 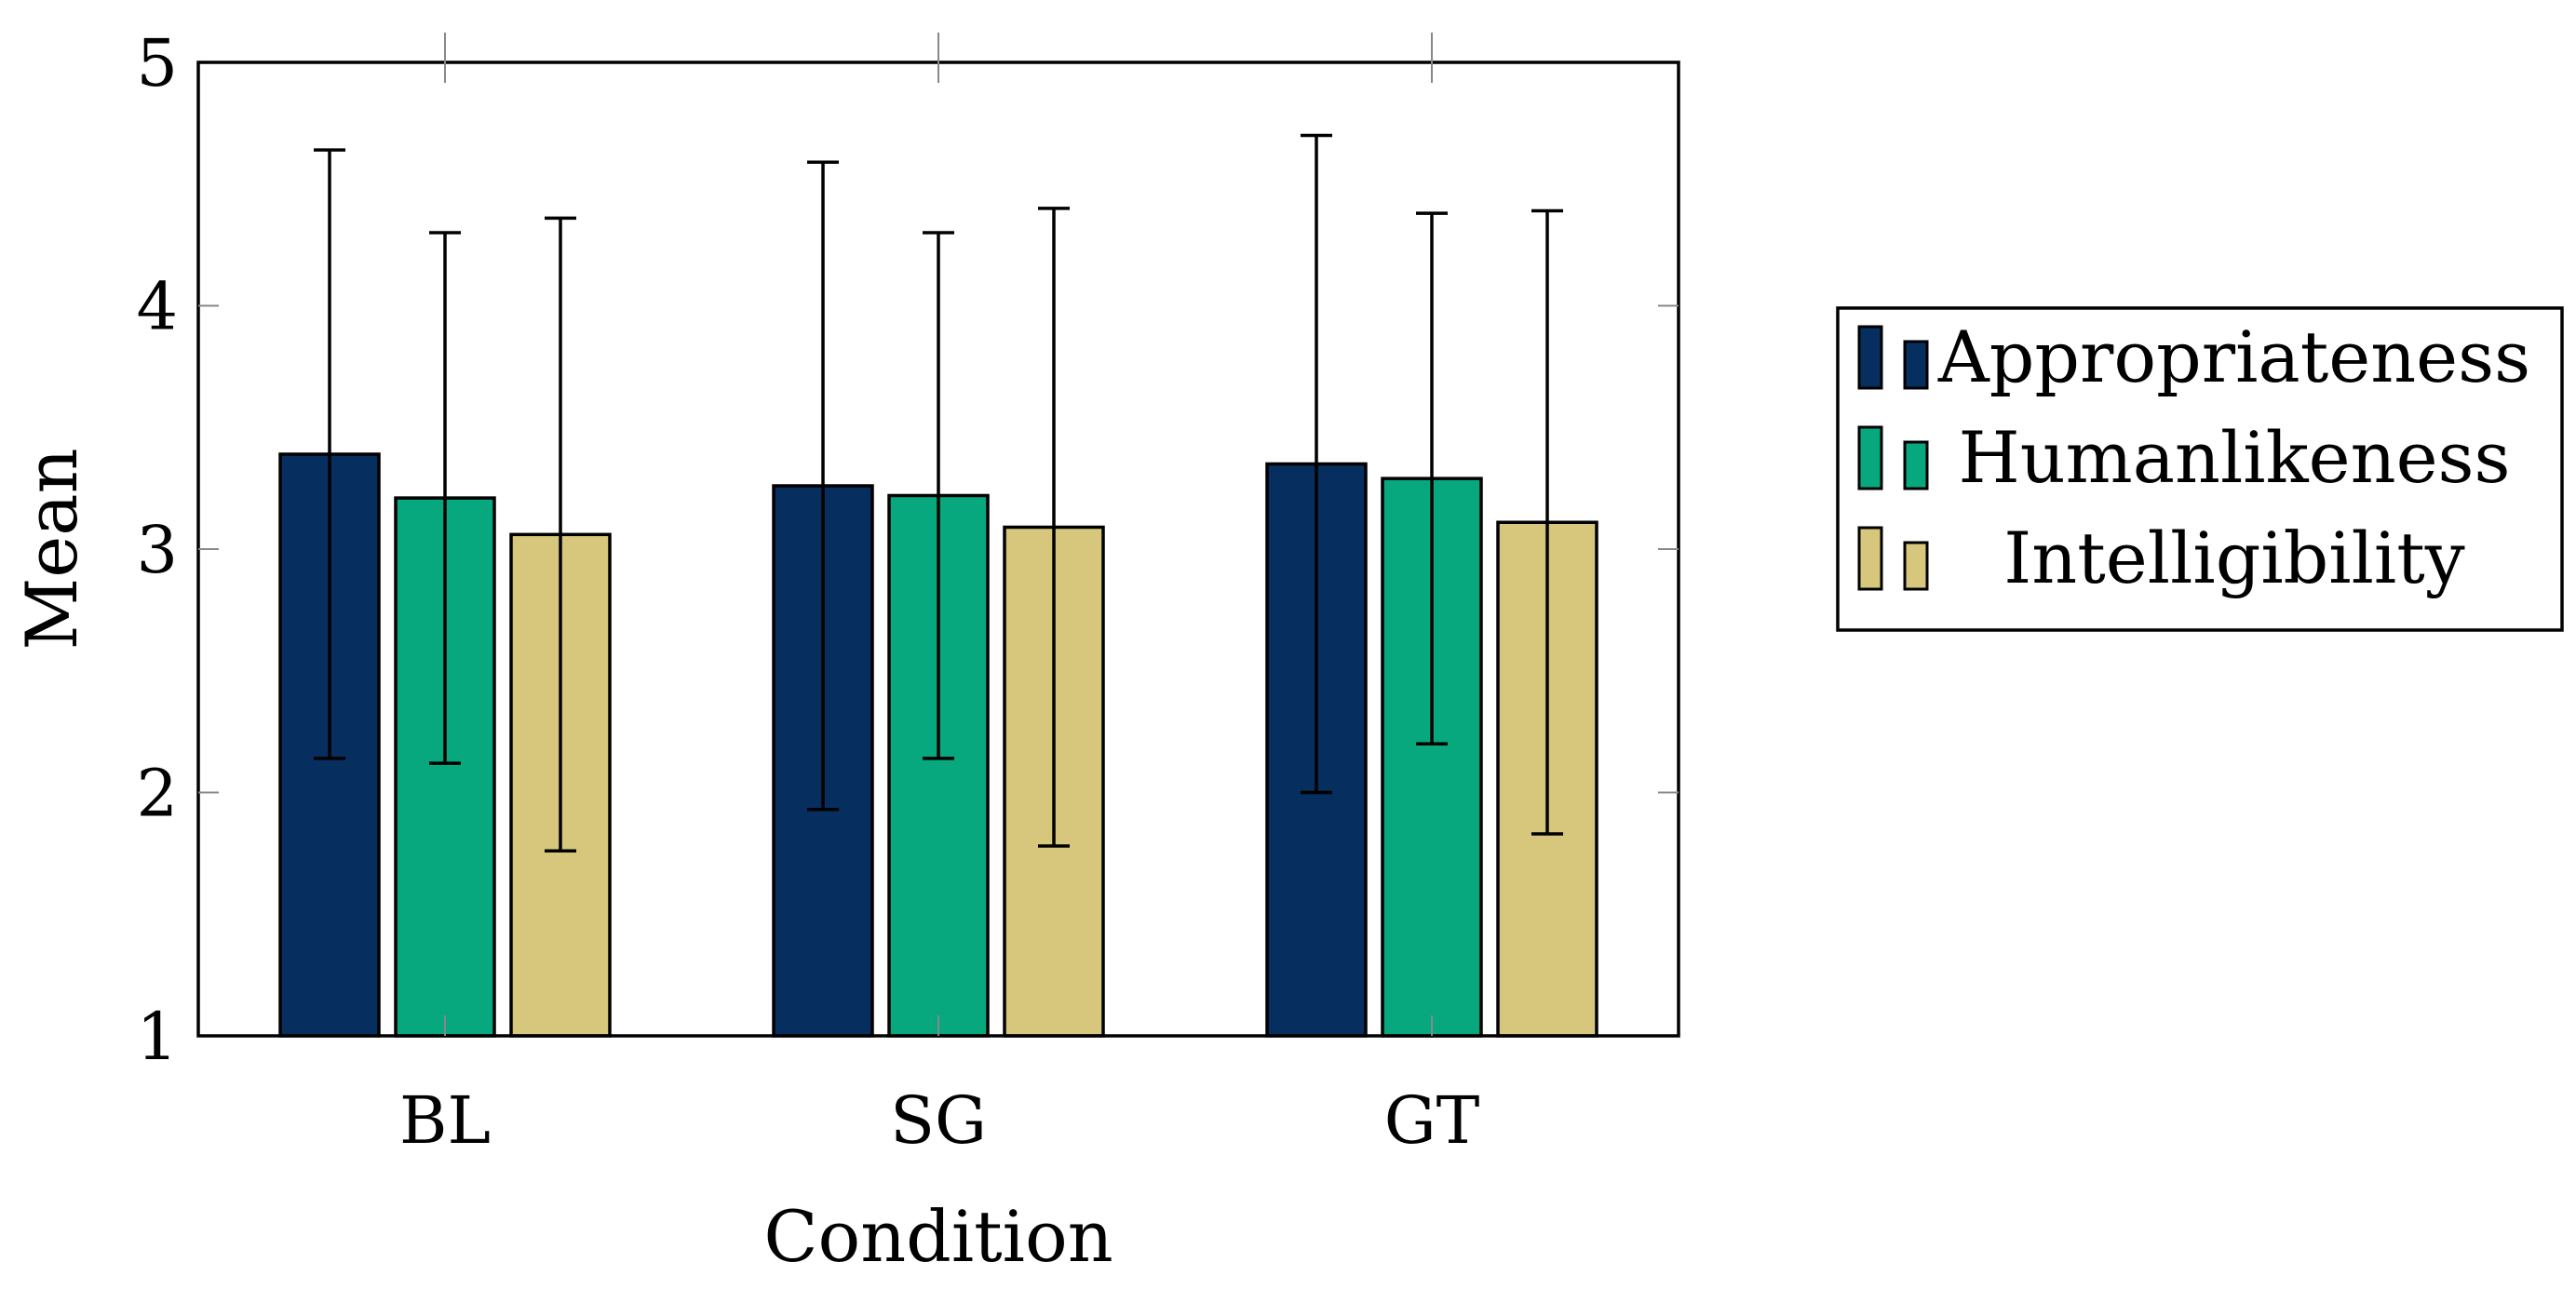 What do you see at coordinates (157, 1037) in the screenshot?
I see `y-tick-label-1: 1` at bounding box center [157, 1037].